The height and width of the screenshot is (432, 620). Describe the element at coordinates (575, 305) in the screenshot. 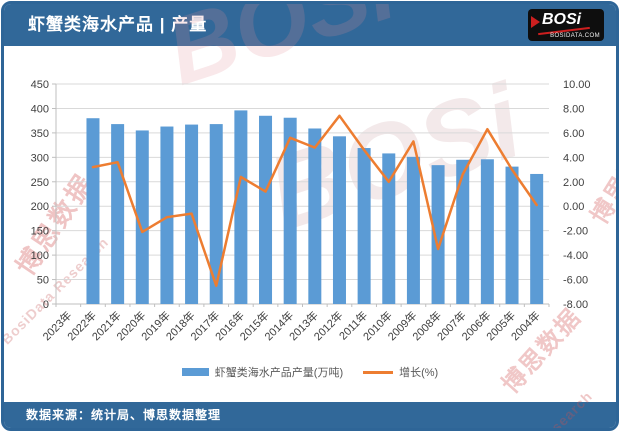

I see `right-axis-label: -8.00` at that location.